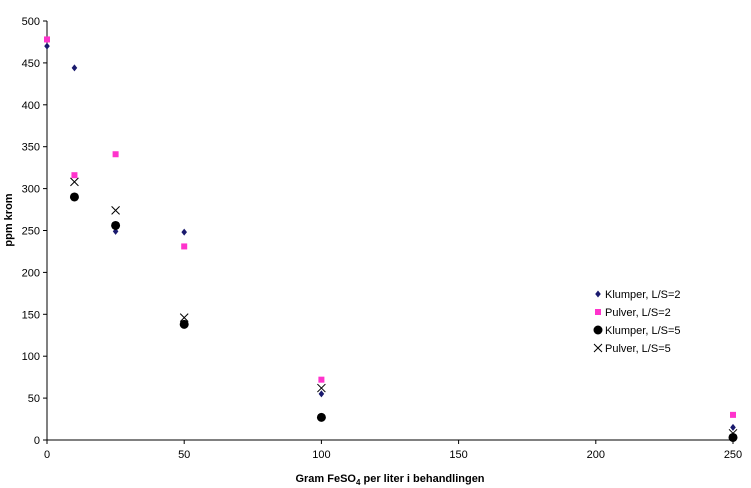 The height and width of the screenshot is (488, 751). What do you see at coordinates (184, 455) in the screenshot?
I see `x-tick-label: 50` at bounding box center [184, 455].